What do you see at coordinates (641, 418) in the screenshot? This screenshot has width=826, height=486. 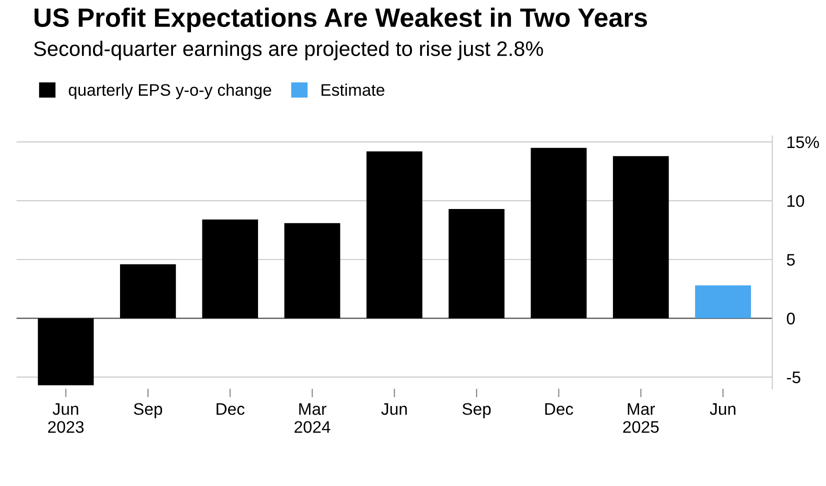 I see `x-tick-label: Mar 2025` at bounding box center [641, 418].